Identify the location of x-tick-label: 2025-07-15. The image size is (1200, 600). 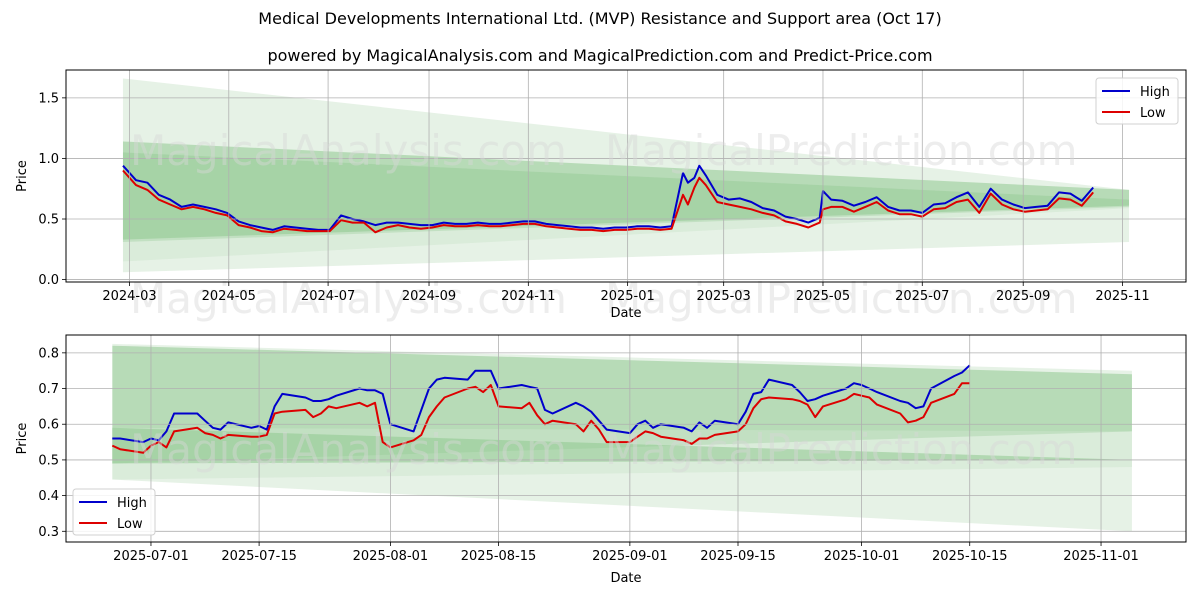
(259, 556).